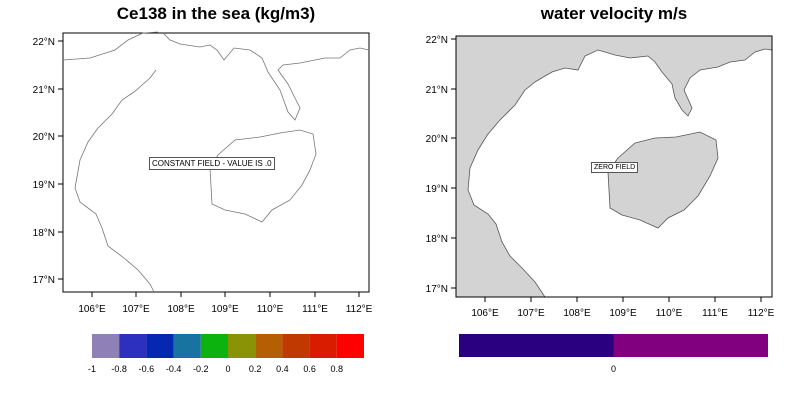 The height and width of the screenshot is (400, 800). I want to click on left-lat-label: 18°N, so click(44, 233).